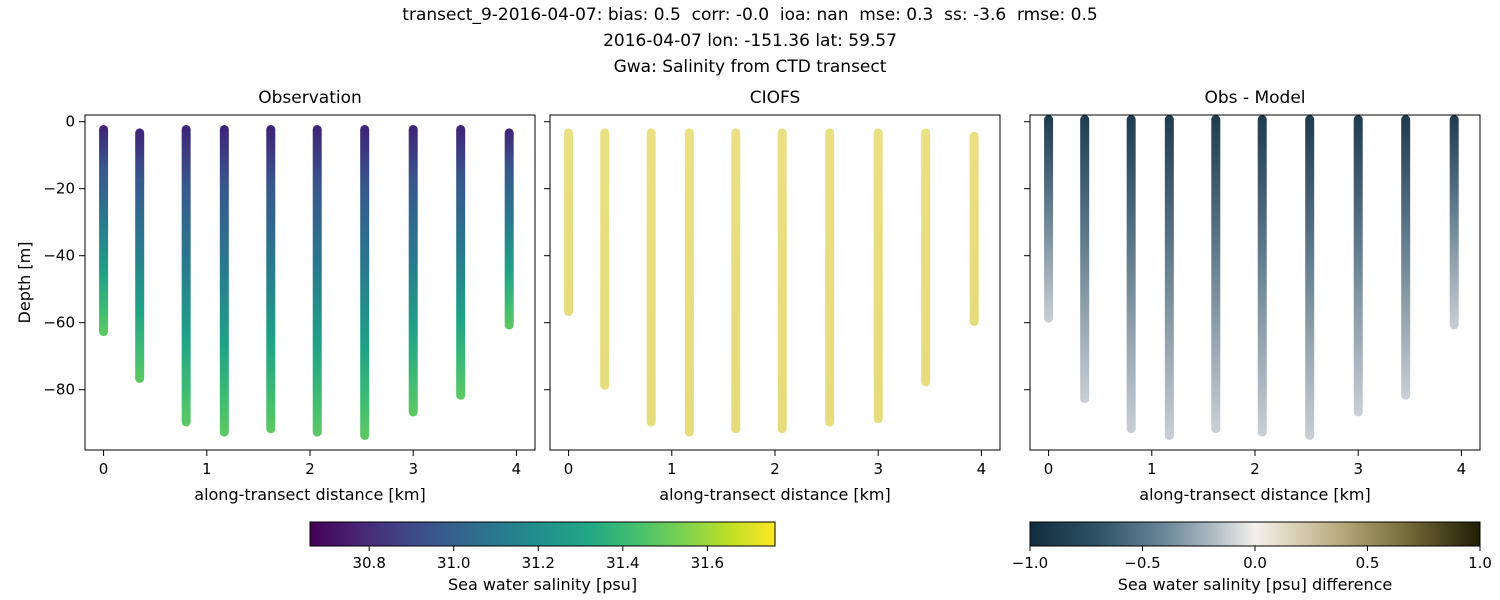 This screenshot has height=600, width=1500. I want to click on colorbar-tick-label: 0.5, so click(1368, 563).